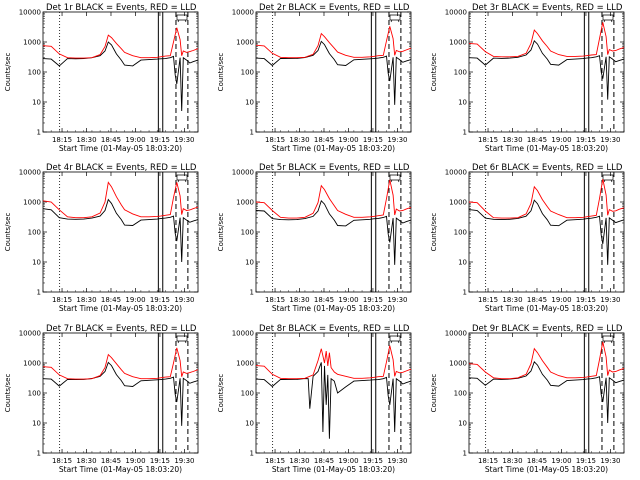 The image size is (640, 480). Describe the element at coordinates (121, 168) in the screenshot. I see `panel-title: Det 4r BLACK = Events, RED = LLD` at that location.